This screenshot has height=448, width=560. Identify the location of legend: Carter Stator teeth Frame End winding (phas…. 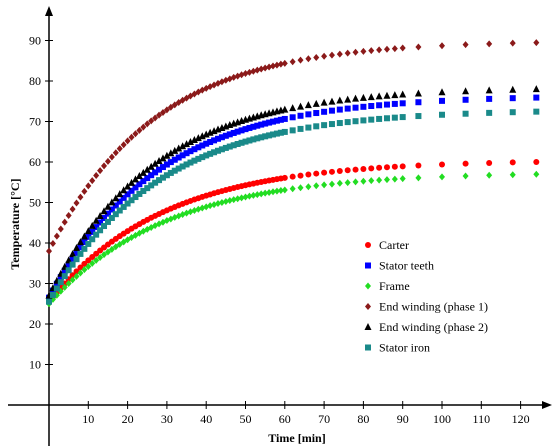
(426, 296).